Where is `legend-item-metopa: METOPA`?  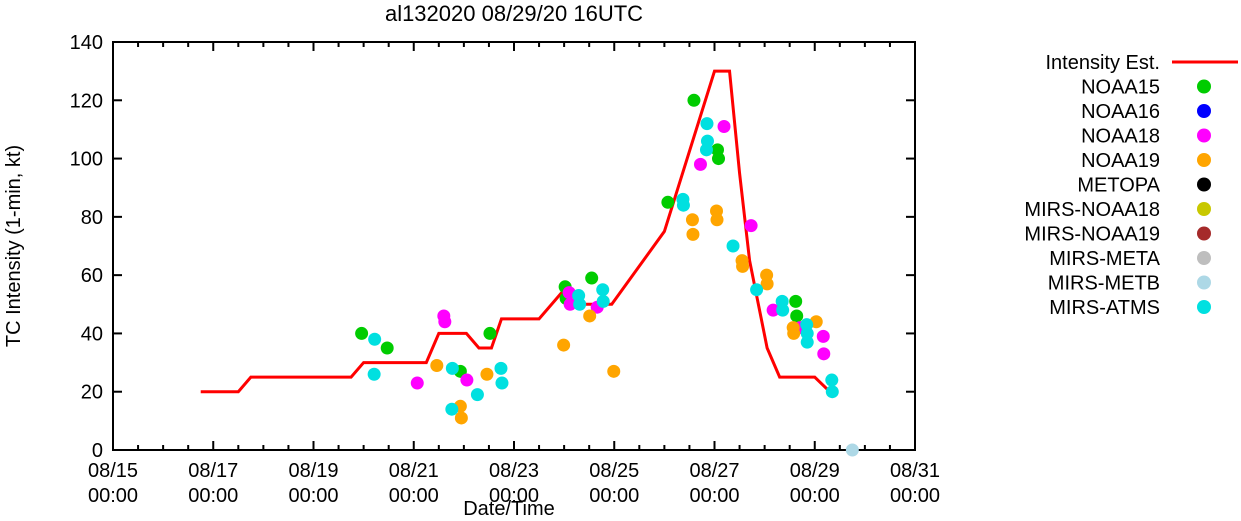
legend-item-metopa: METOPA is located at coordinates (1144, 186).